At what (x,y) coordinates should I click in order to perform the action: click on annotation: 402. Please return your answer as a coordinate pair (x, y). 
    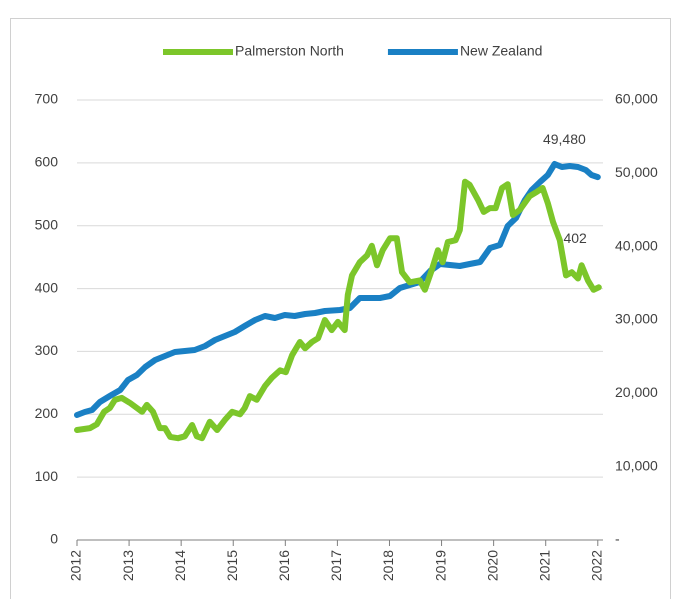
    Looking at the image, I should click on (575, 238).